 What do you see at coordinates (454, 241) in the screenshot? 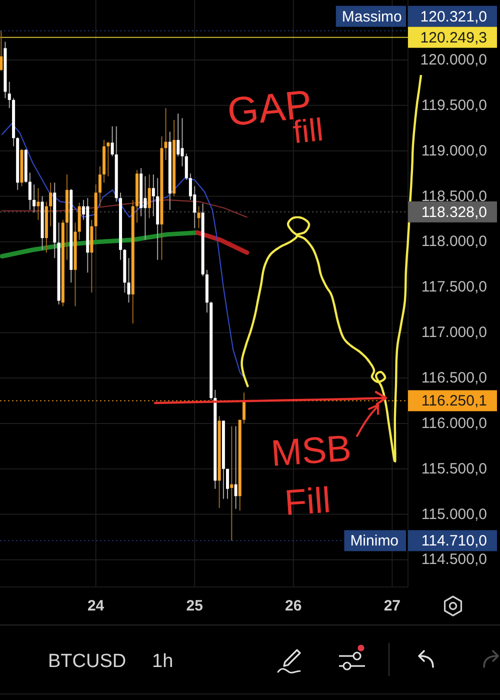
I see `y-tick-label: 118.000,0` at bounding box center [454, 241].